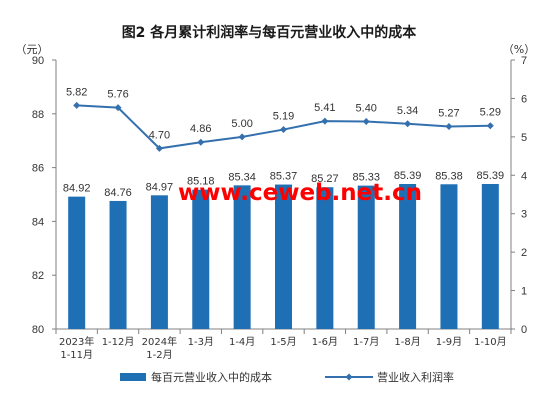 Image resolution: width=539 pixels, height=411 pixels. I want to click on right-tick-label: 5, so click(524, 138).